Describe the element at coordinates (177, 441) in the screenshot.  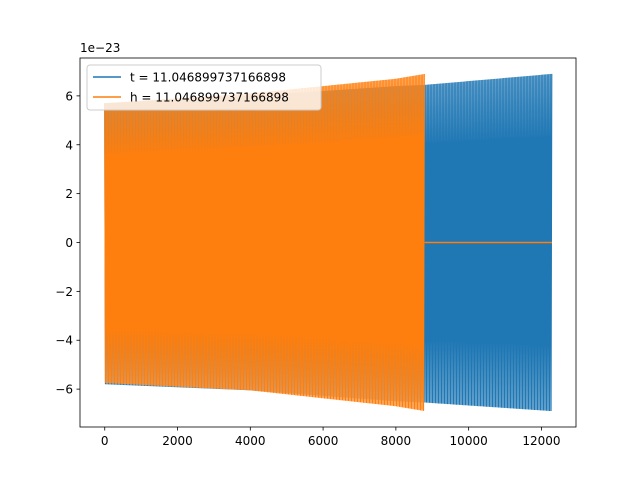
I see `x-tick-label: 2000` at that location.